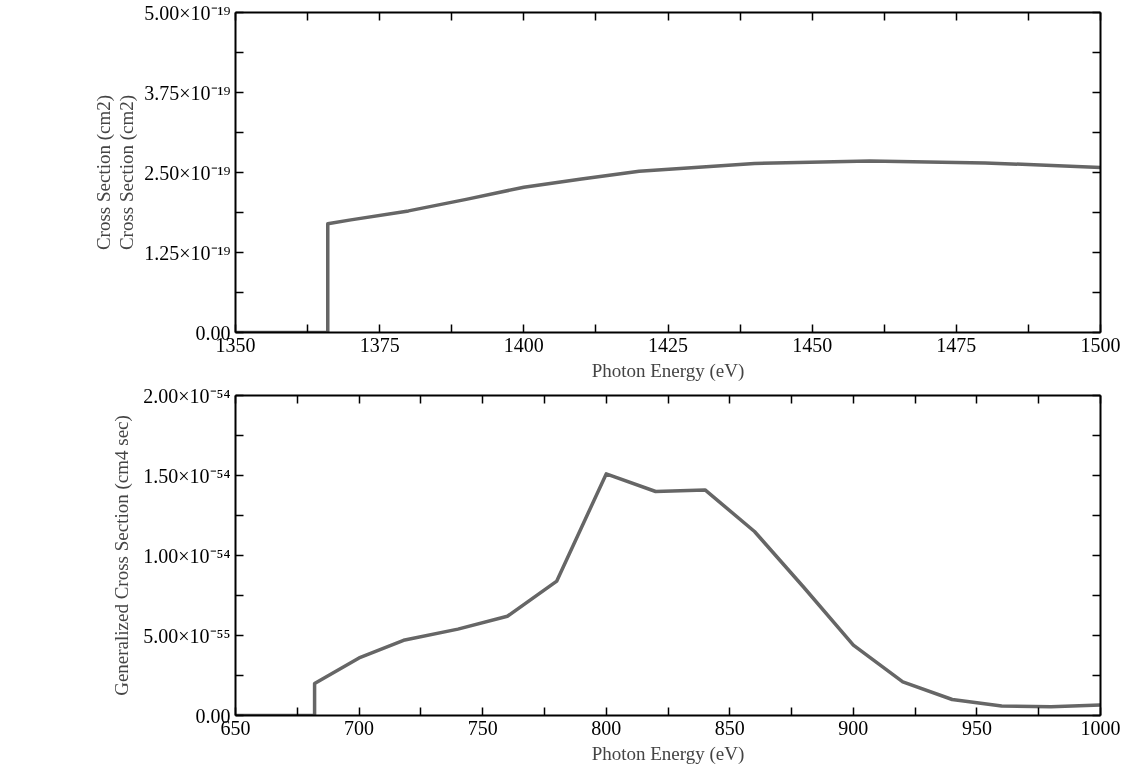 The height and width of the screenshot is (774, 1140). Describe the element at coordinates (379, 344) in the screenshot. I see `x-tick-label: 1375` at that location.